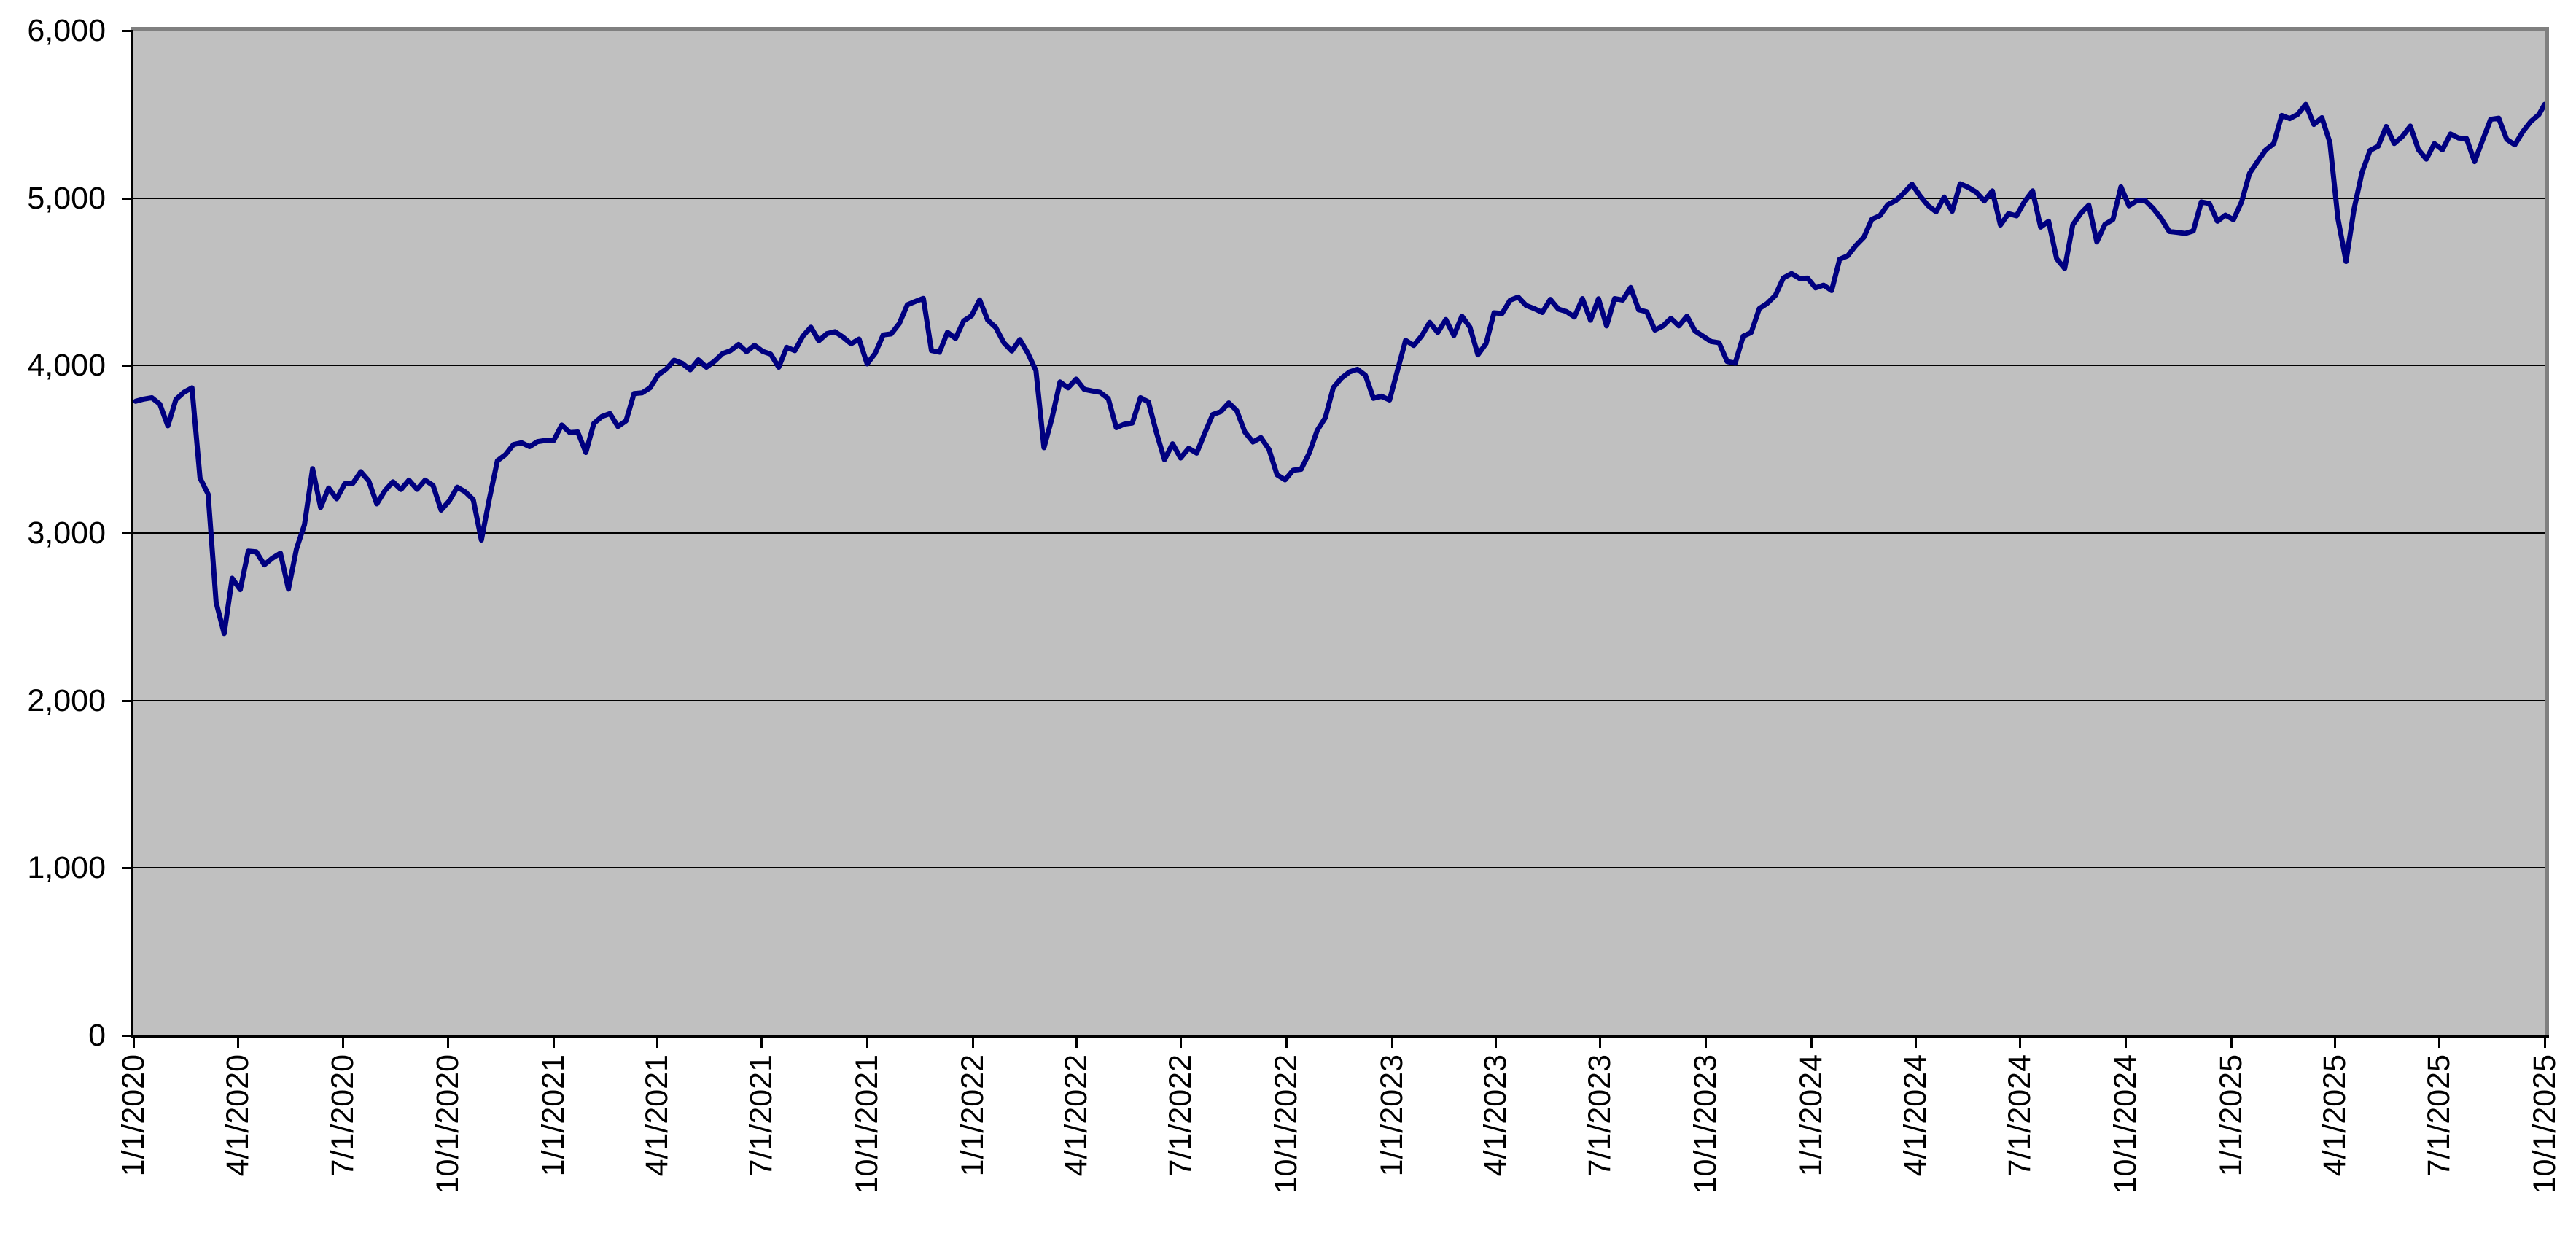 The image size is (2576, 1252). Describe the element at coordinates (447, 1124) in the screenshot. I see `x-tick-label: 10/1/2020` at that location.